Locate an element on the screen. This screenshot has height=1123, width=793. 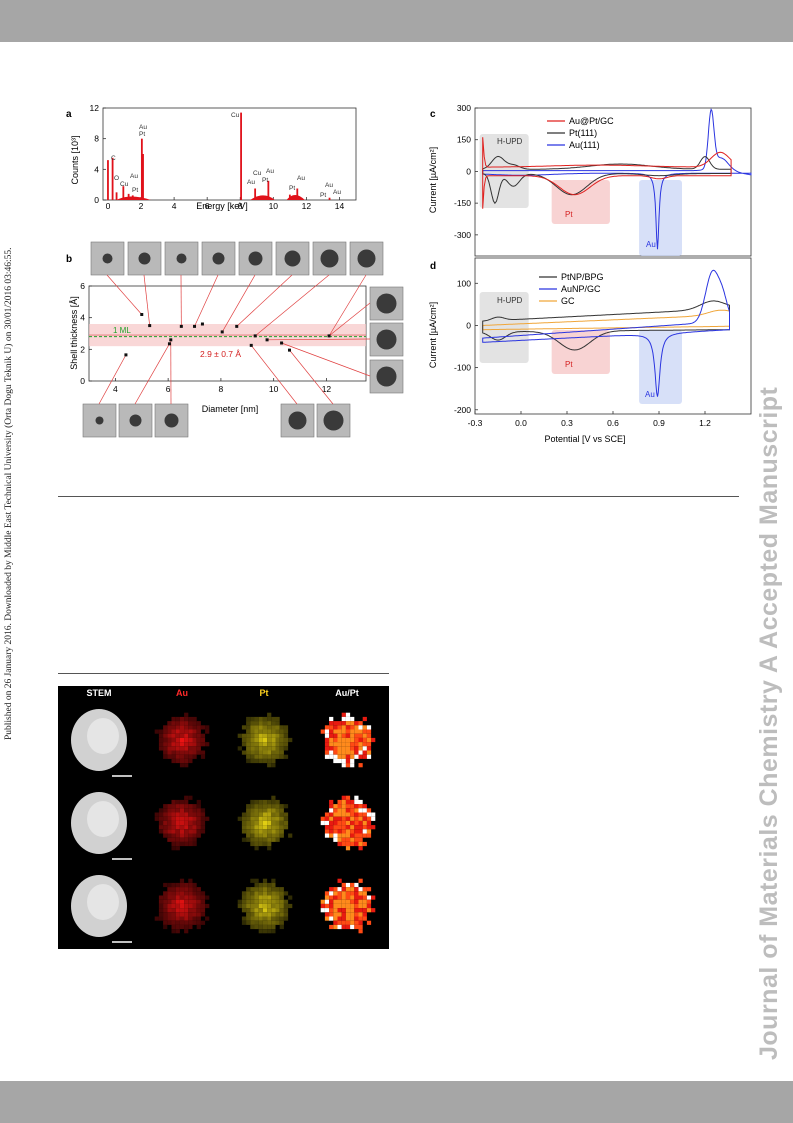
panel-d-regions is located at coordinates (580, 348).